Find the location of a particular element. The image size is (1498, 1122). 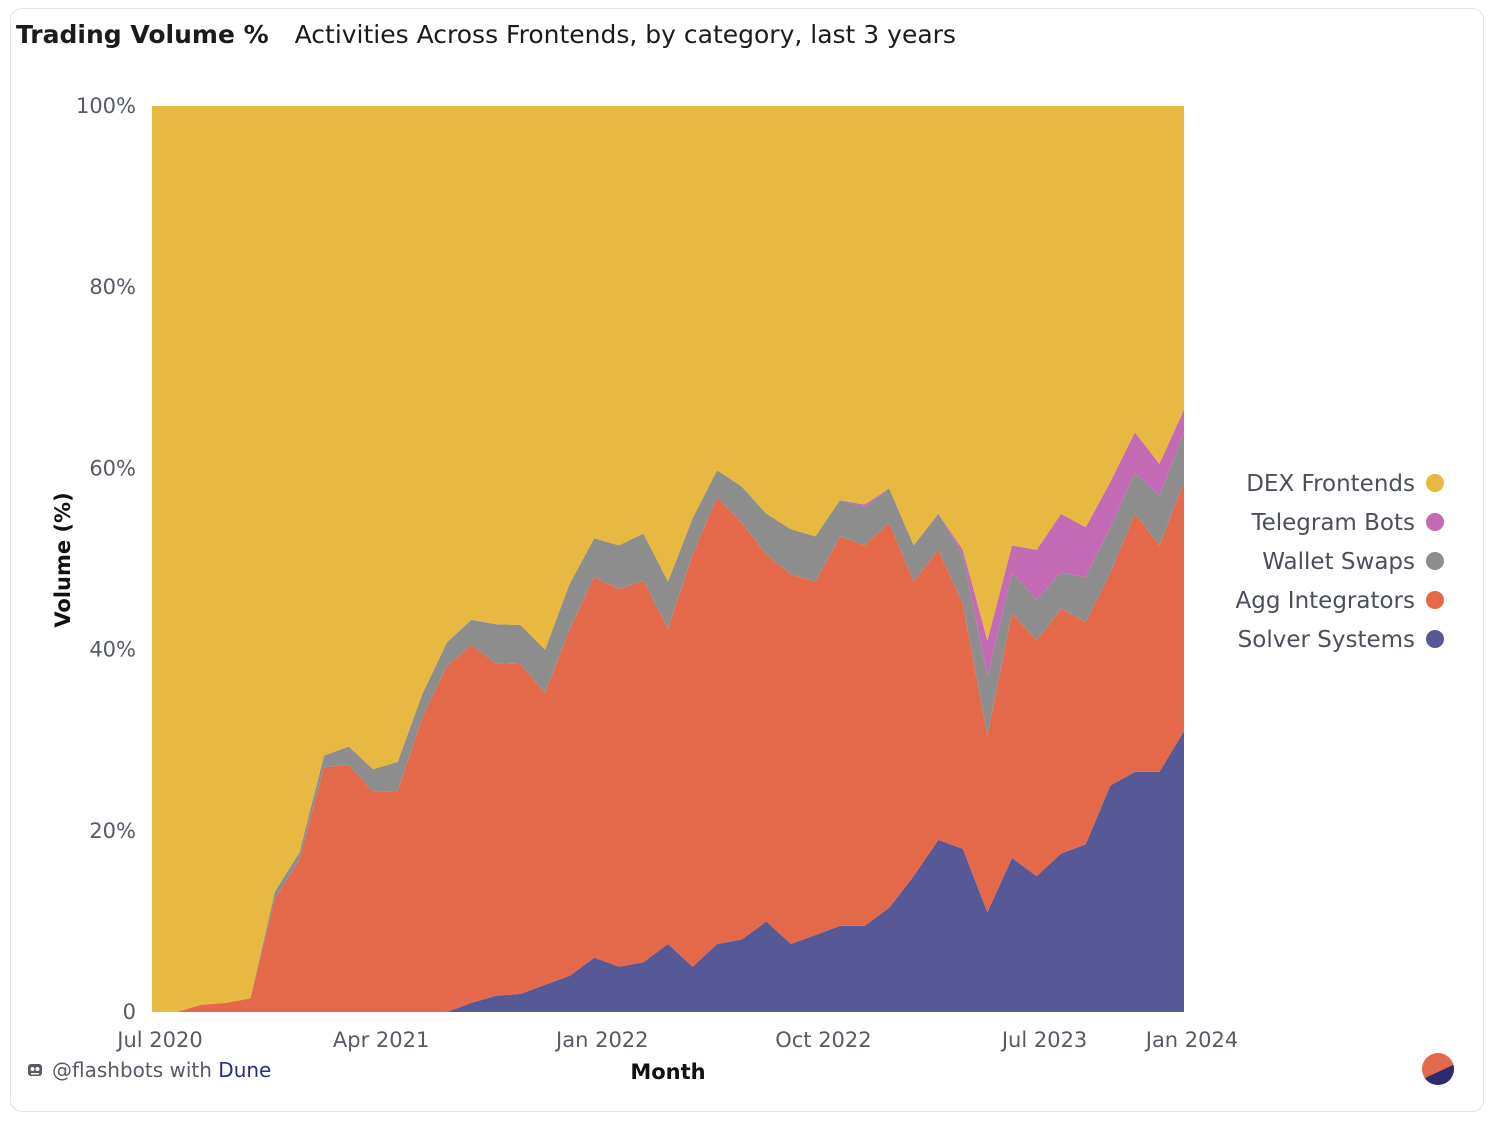

x-axis-title: Month is located at coordinates (667, 1072).